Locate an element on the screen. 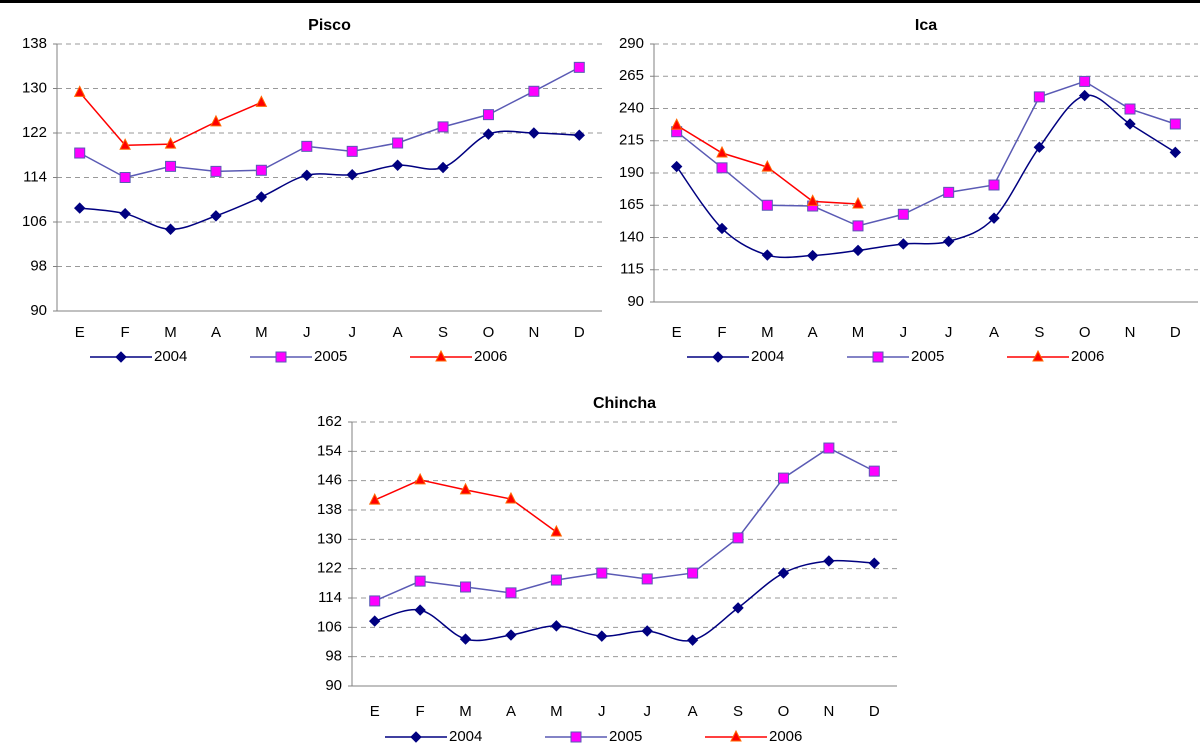  y-tick-label: 290 is located at coordinates (631, 43).